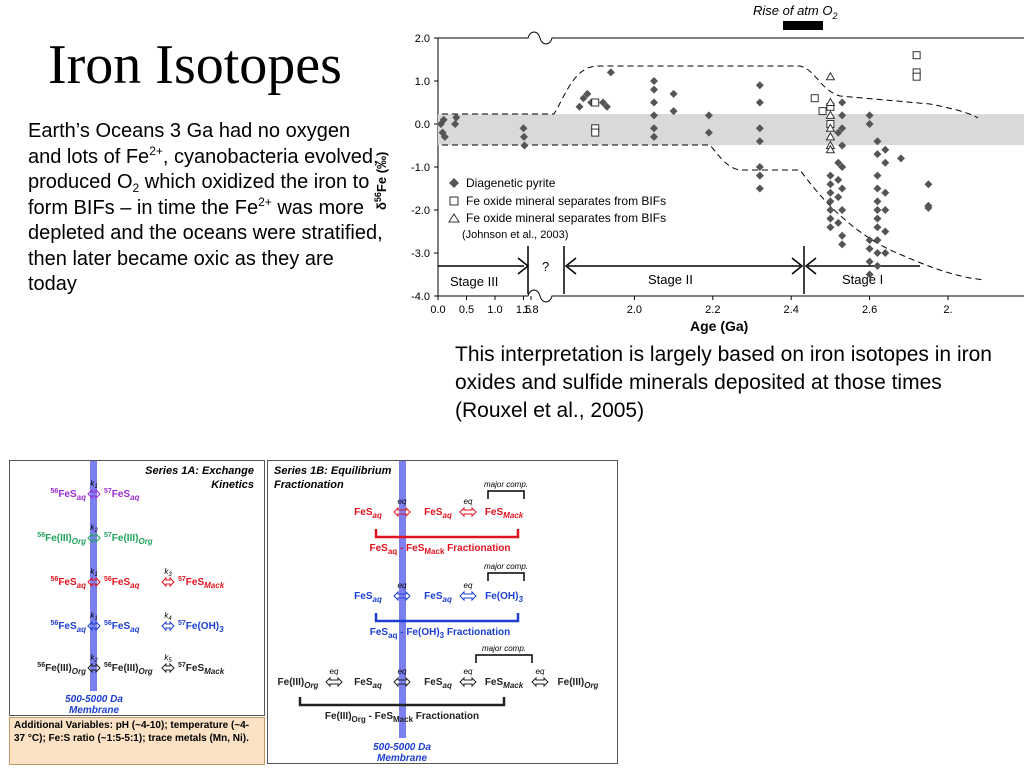  What do you see at coordinates (420, 297) in the screenshot?
I see `y-tick-label: -4.0` at bounding box center [420, 297].